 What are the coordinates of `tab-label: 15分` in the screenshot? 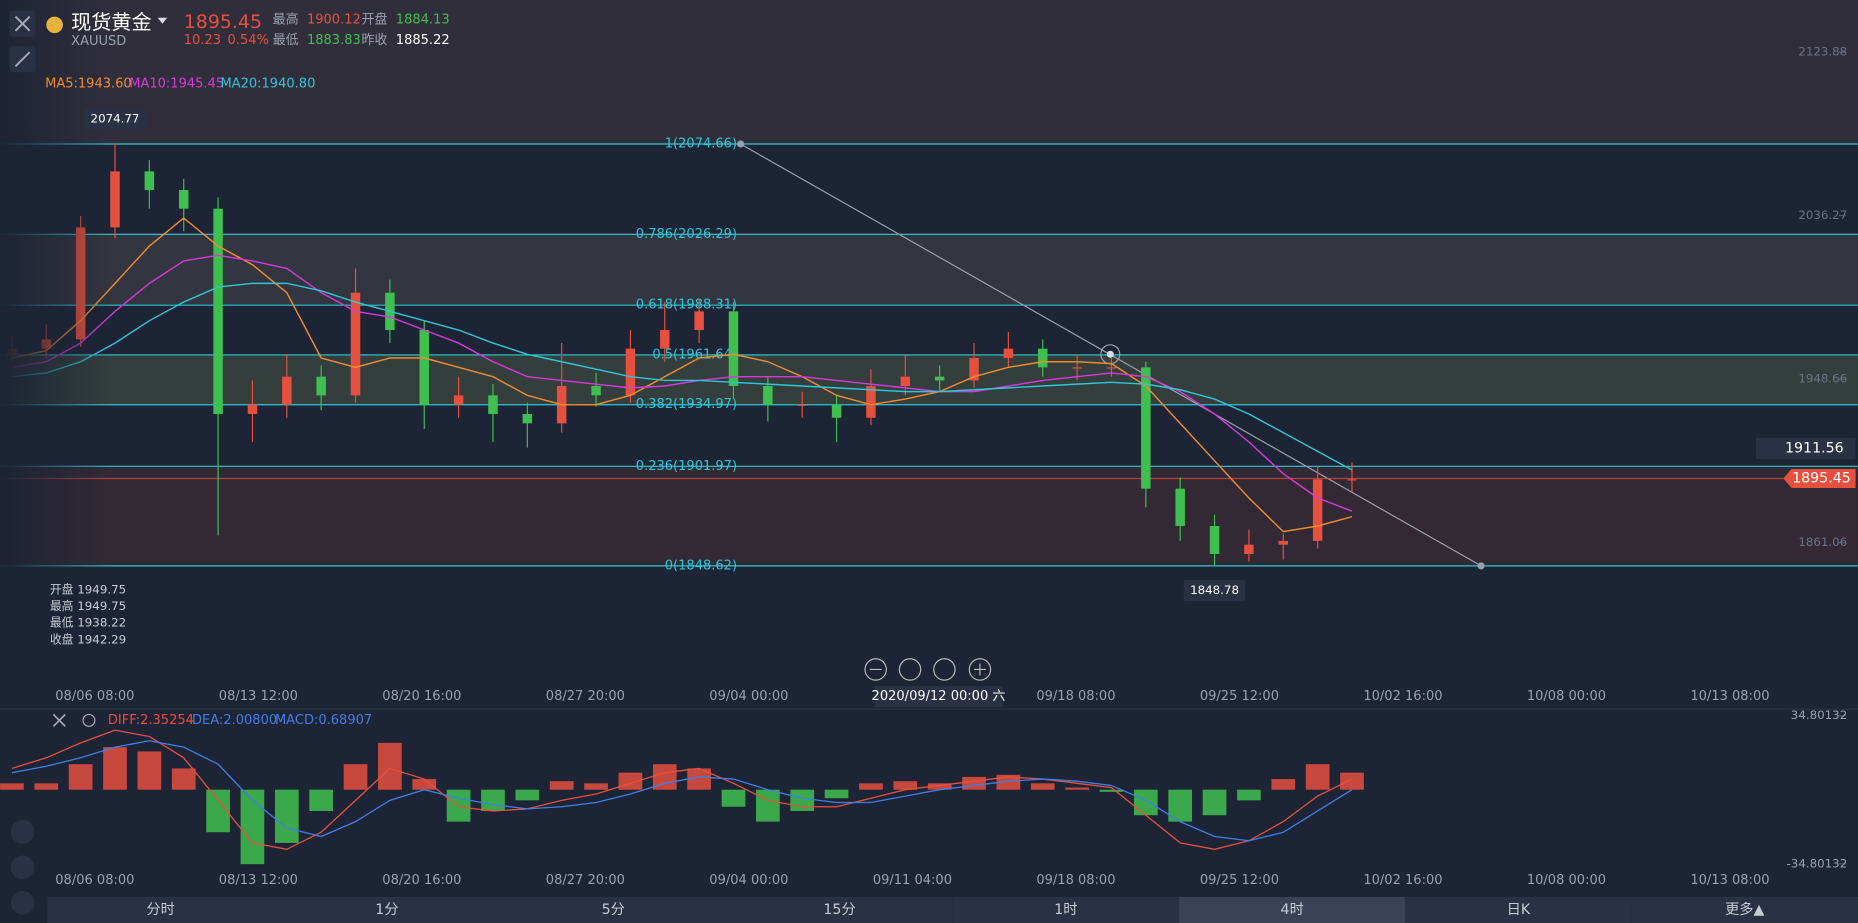 It's located at (839, 909).